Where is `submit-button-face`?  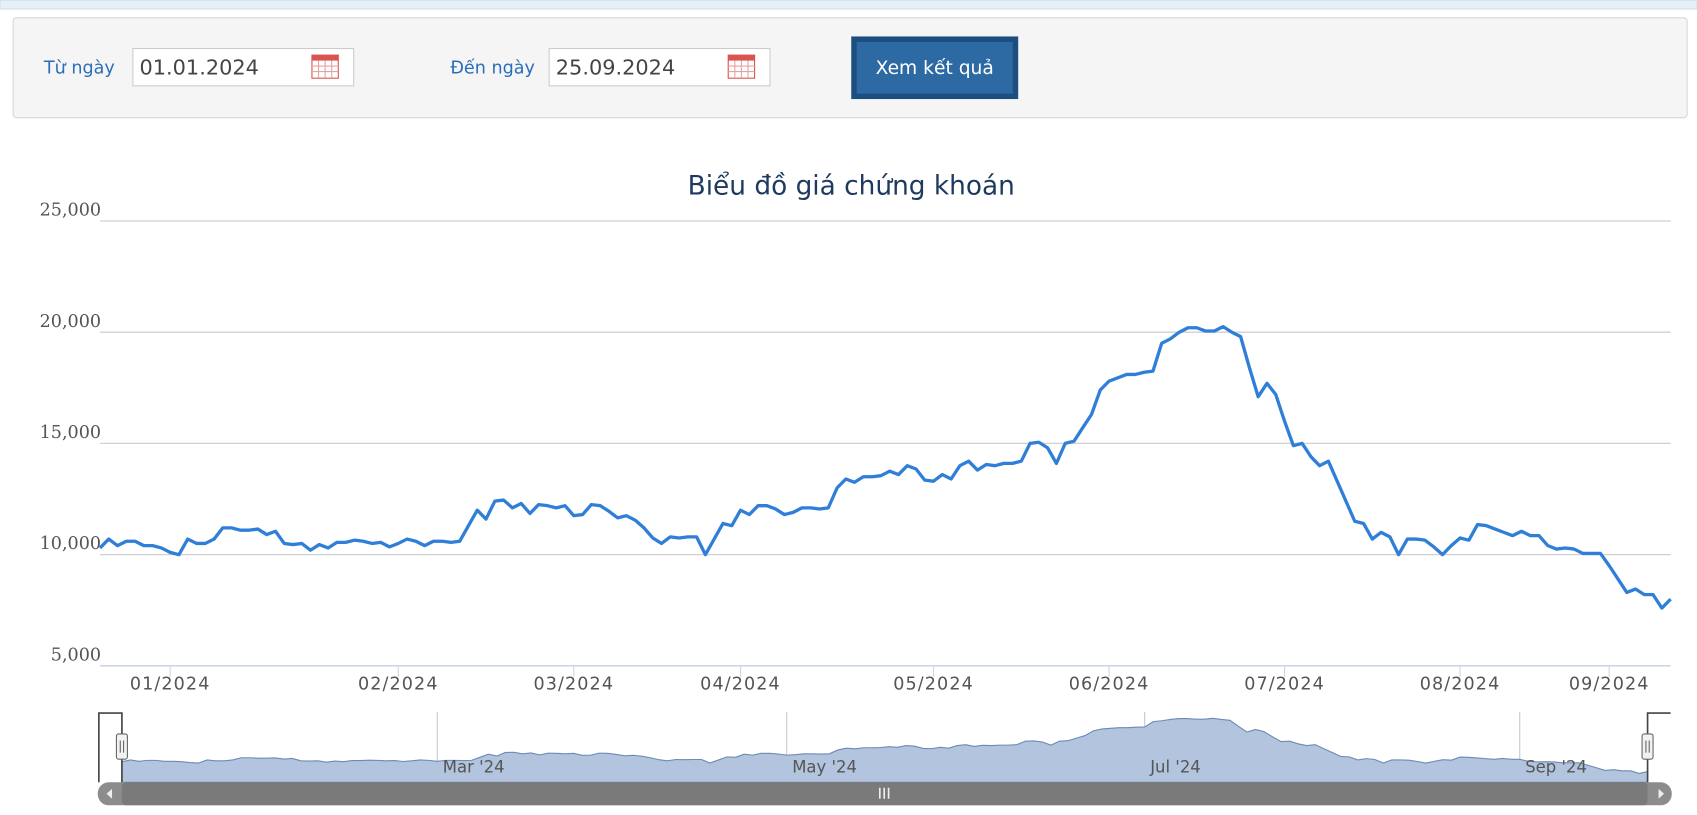
submit-button-face is located at coordinates (934, 67).